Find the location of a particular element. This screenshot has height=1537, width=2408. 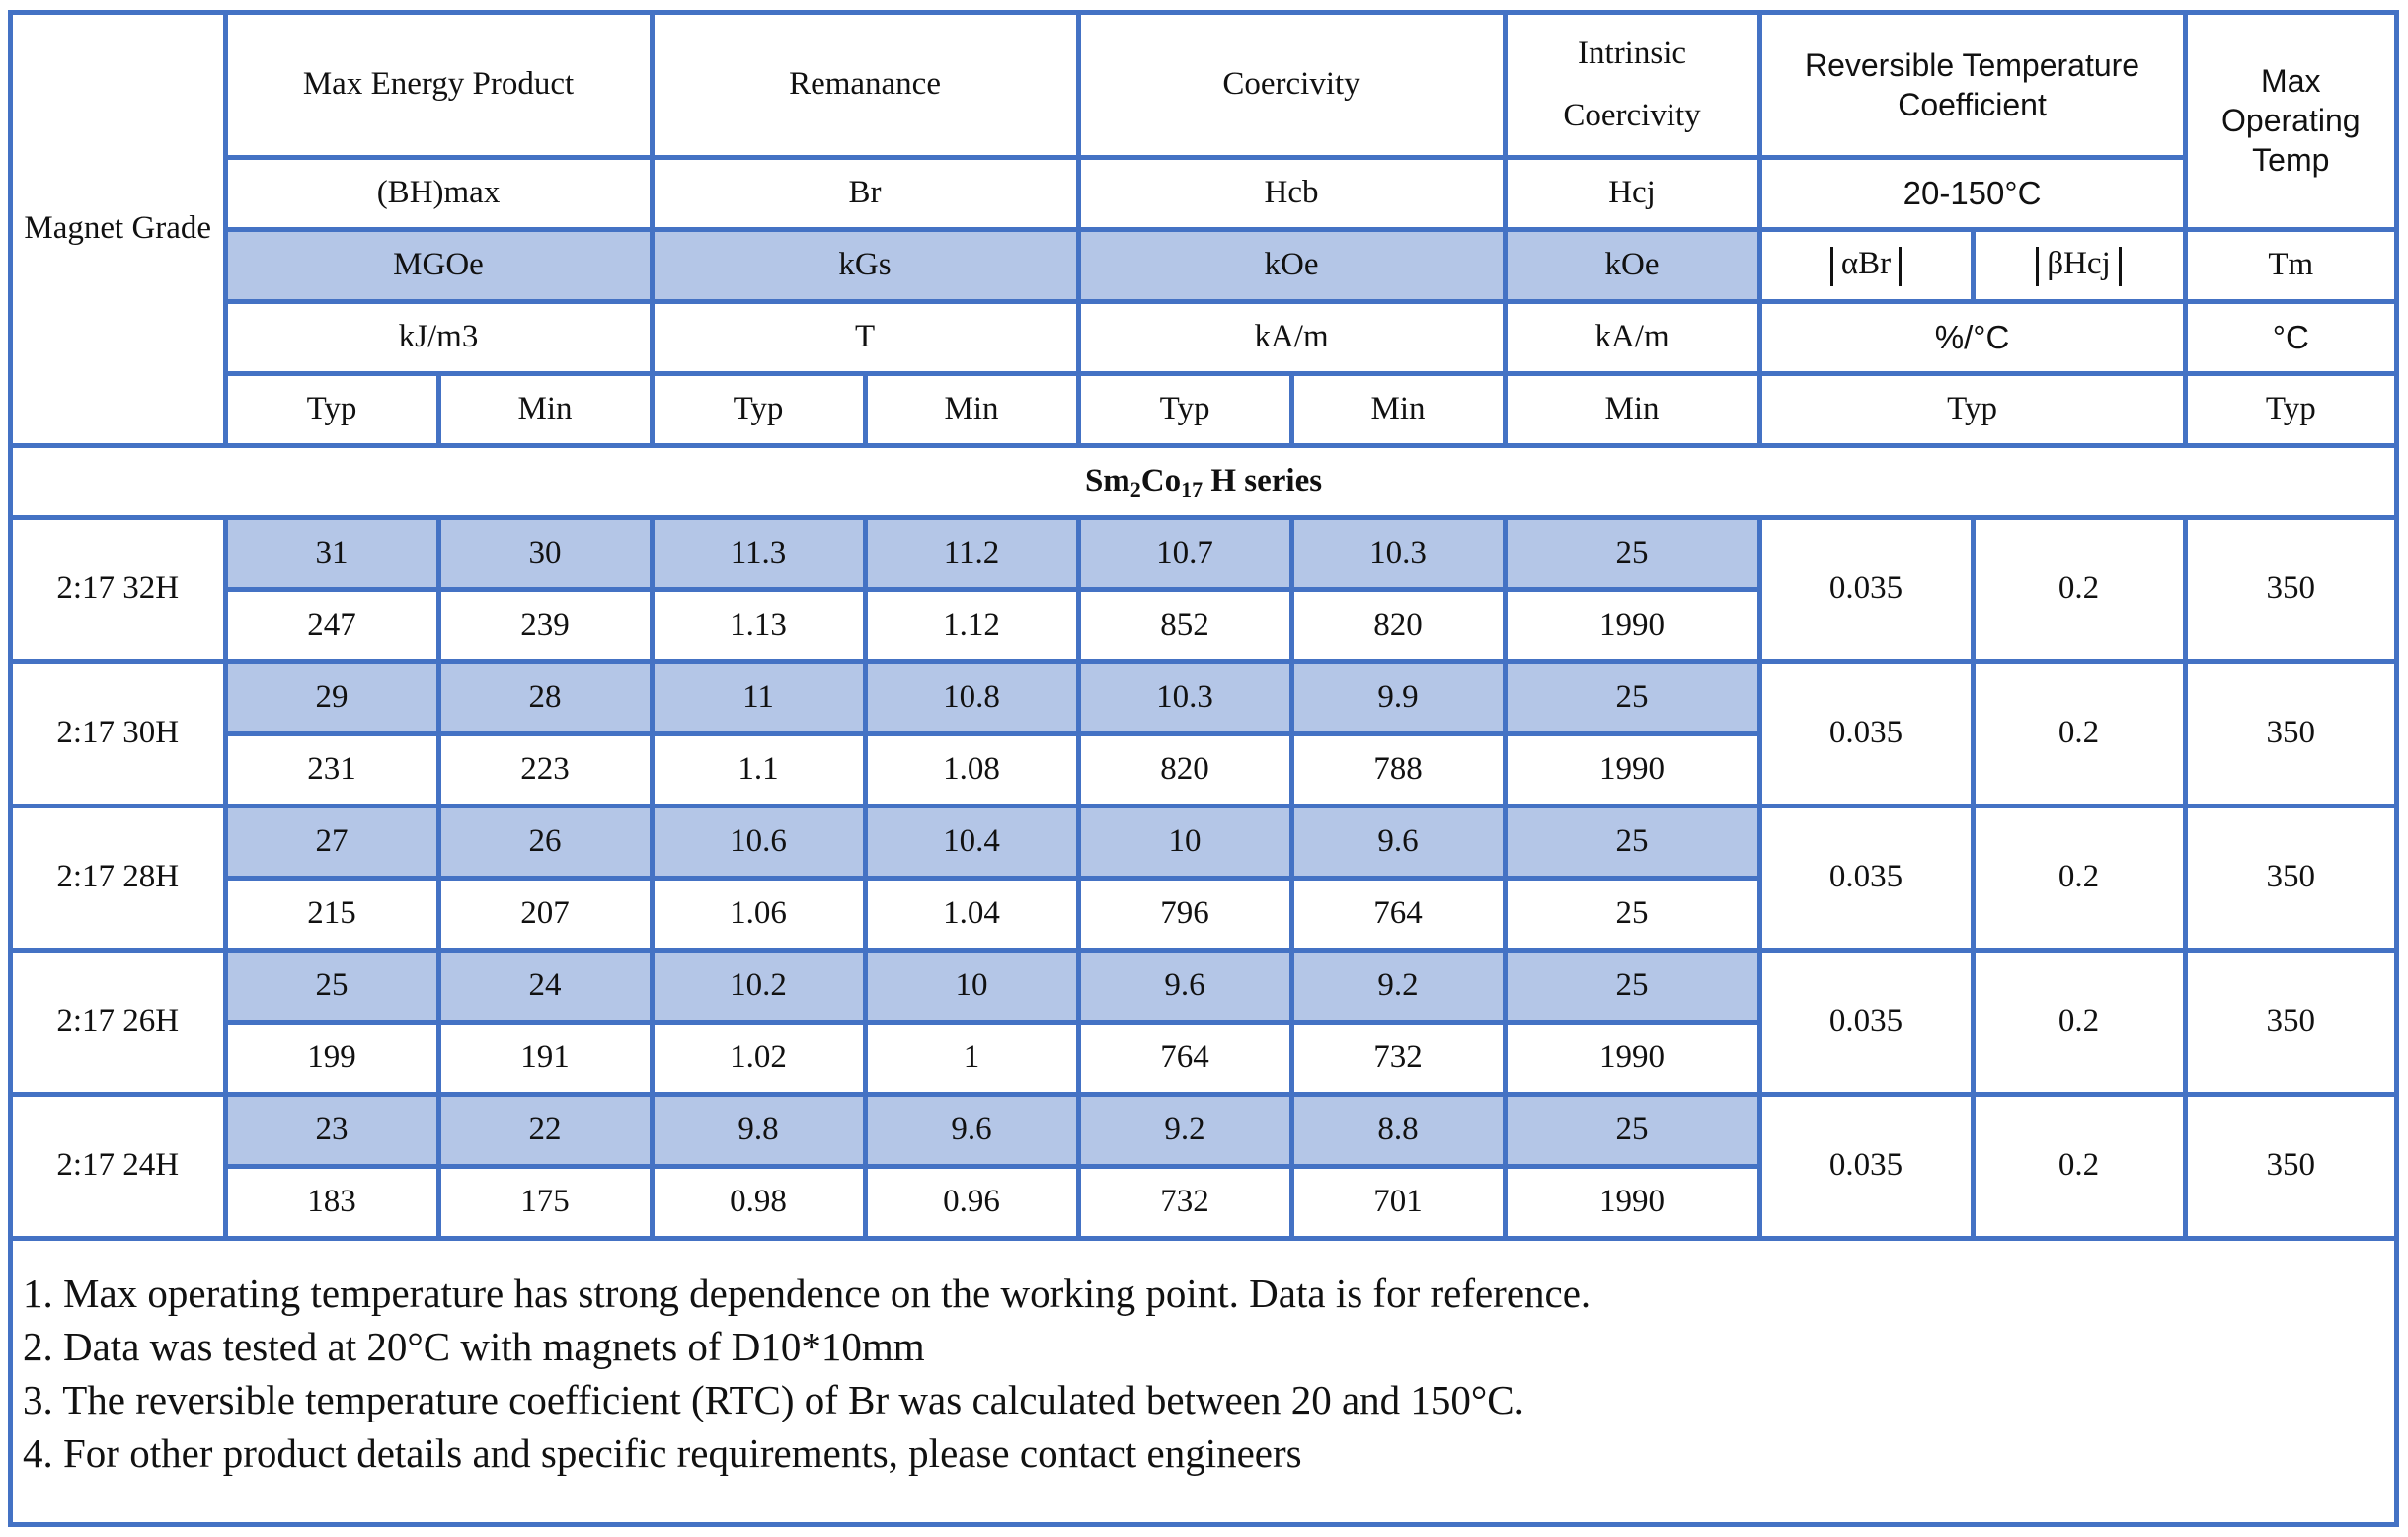

mgoe-unit: MGOe is located at coordinates (438, 265).